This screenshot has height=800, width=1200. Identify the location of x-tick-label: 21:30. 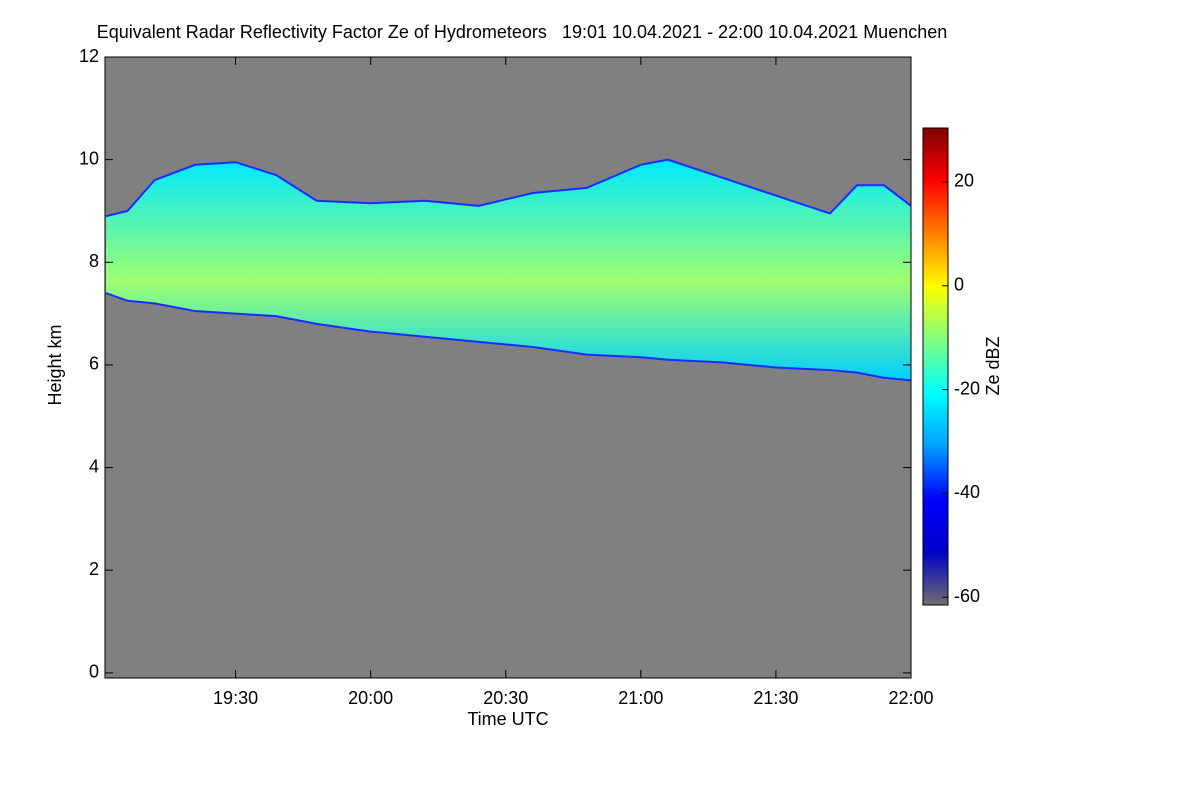
(775, 698).